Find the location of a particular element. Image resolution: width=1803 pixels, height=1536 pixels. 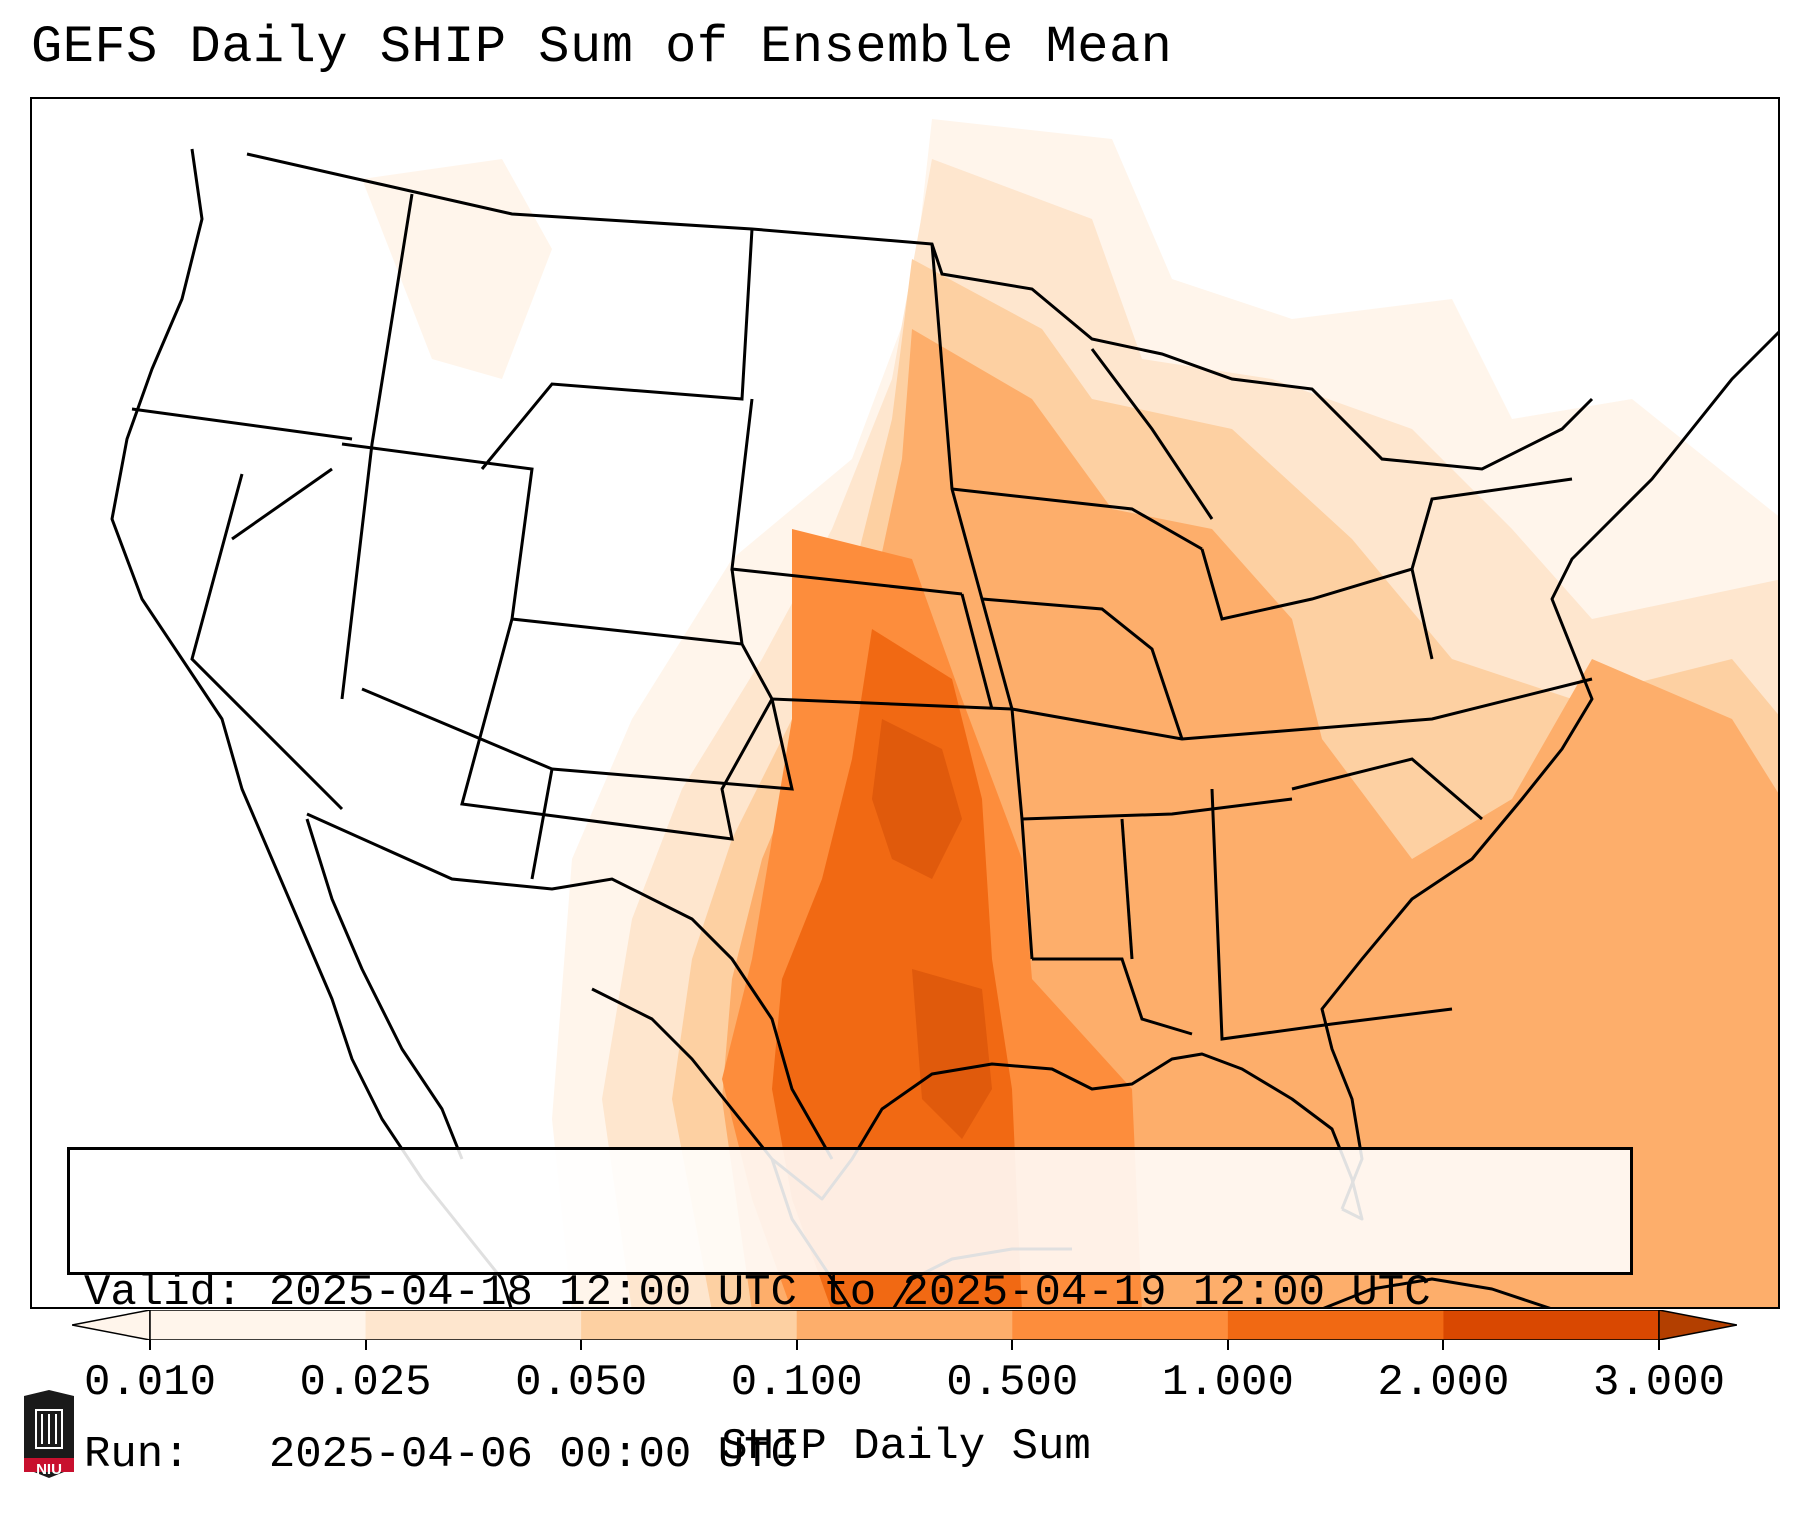

mexico-border is located at coordinates (570, 986).